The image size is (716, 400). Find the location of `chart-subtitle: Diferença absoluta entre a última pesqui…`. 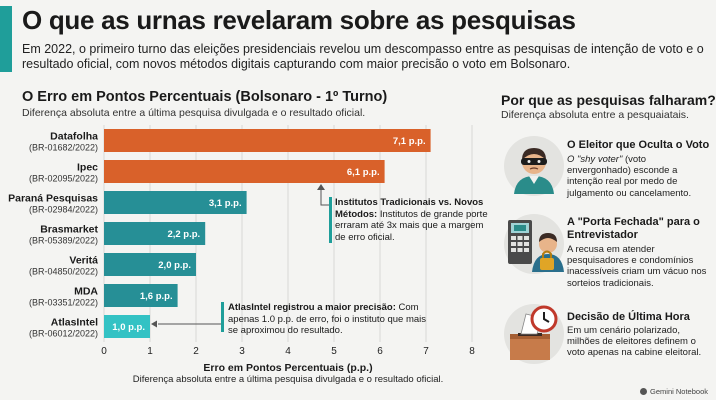

chart-subtitle: Diferença absoluta entre a última pesqui… is located at coordinates (194, 113).